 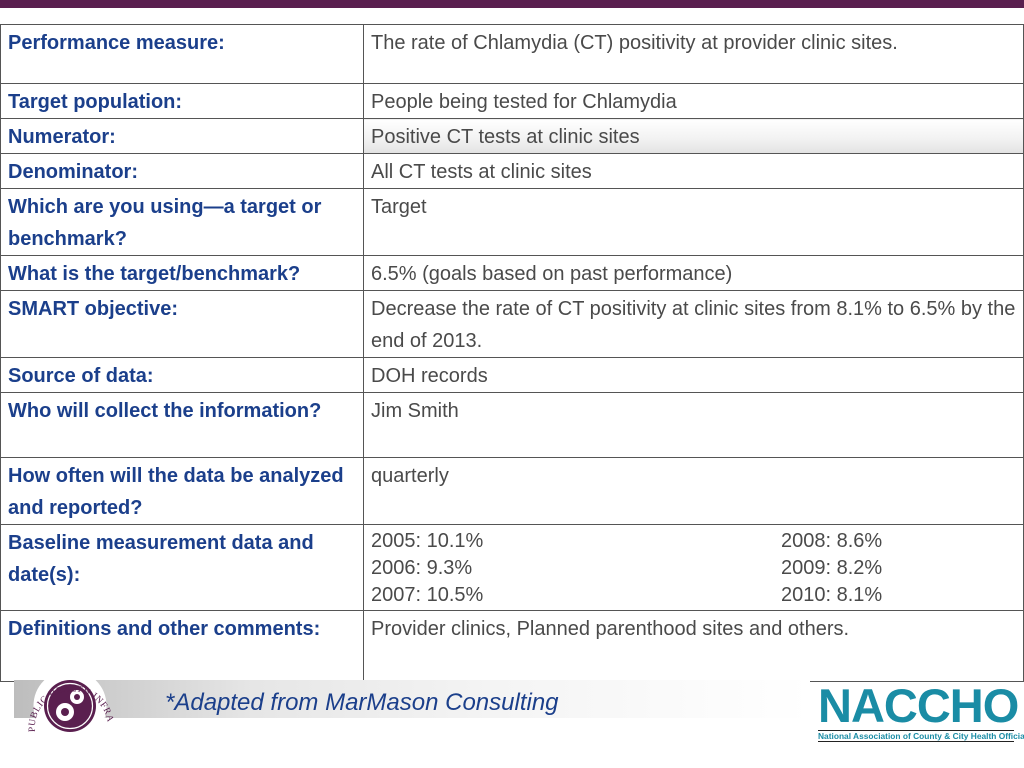 I want to click on row-label: SMART objective:, so click(x=182, y=324).